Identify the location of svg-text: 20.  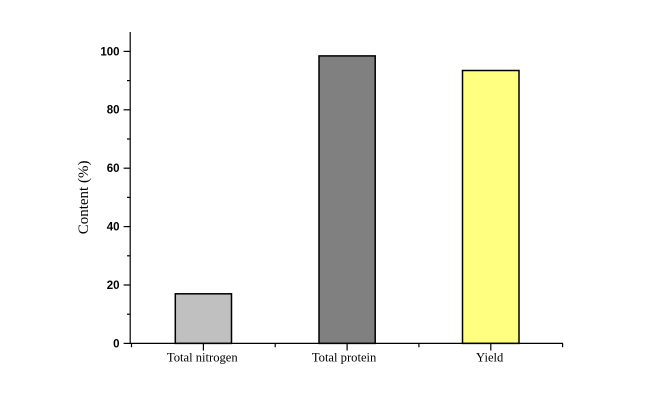
(113, 286).